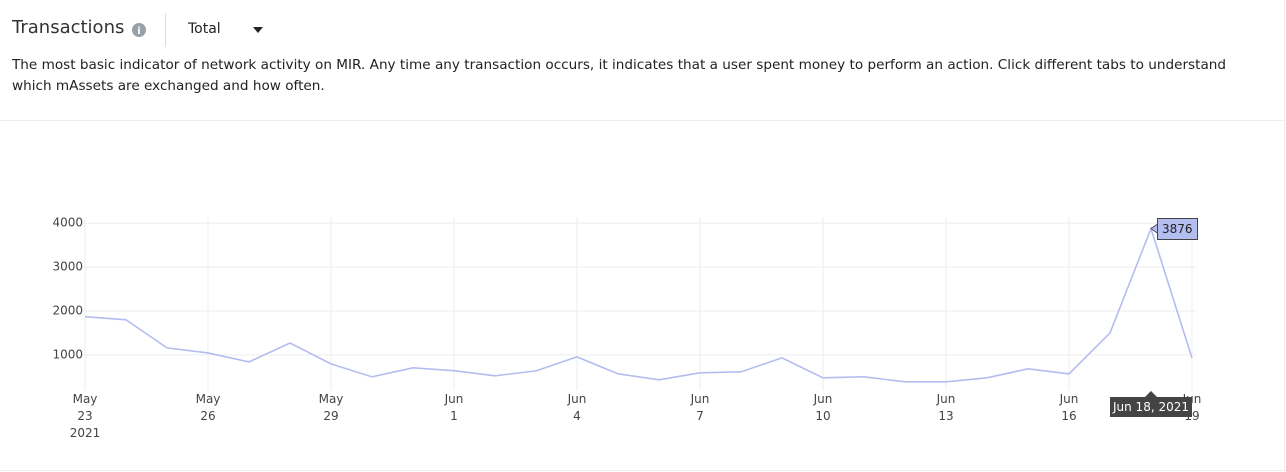 The width and height of the screenshot is (1286, 472). What do you see at coordinates (67, 310) in the screenshot?
I see `y-tick-label: 2000` at bounding box center [67, 310].